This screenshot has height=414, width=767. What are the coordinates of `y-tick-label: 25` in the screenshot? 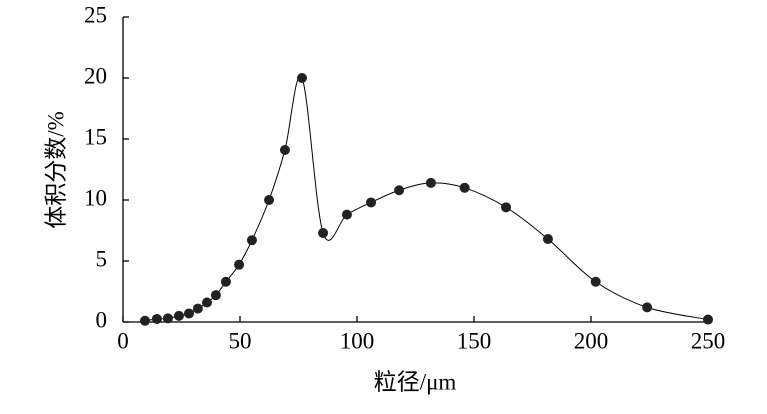 It's located at (95, 14).